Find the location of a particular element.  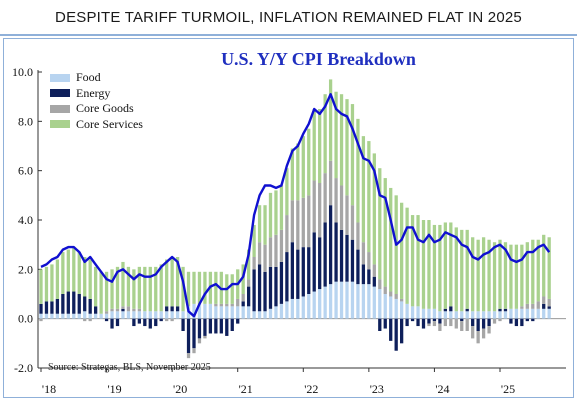

legend-item-energy: Energy is located at coordinates (96, 94).